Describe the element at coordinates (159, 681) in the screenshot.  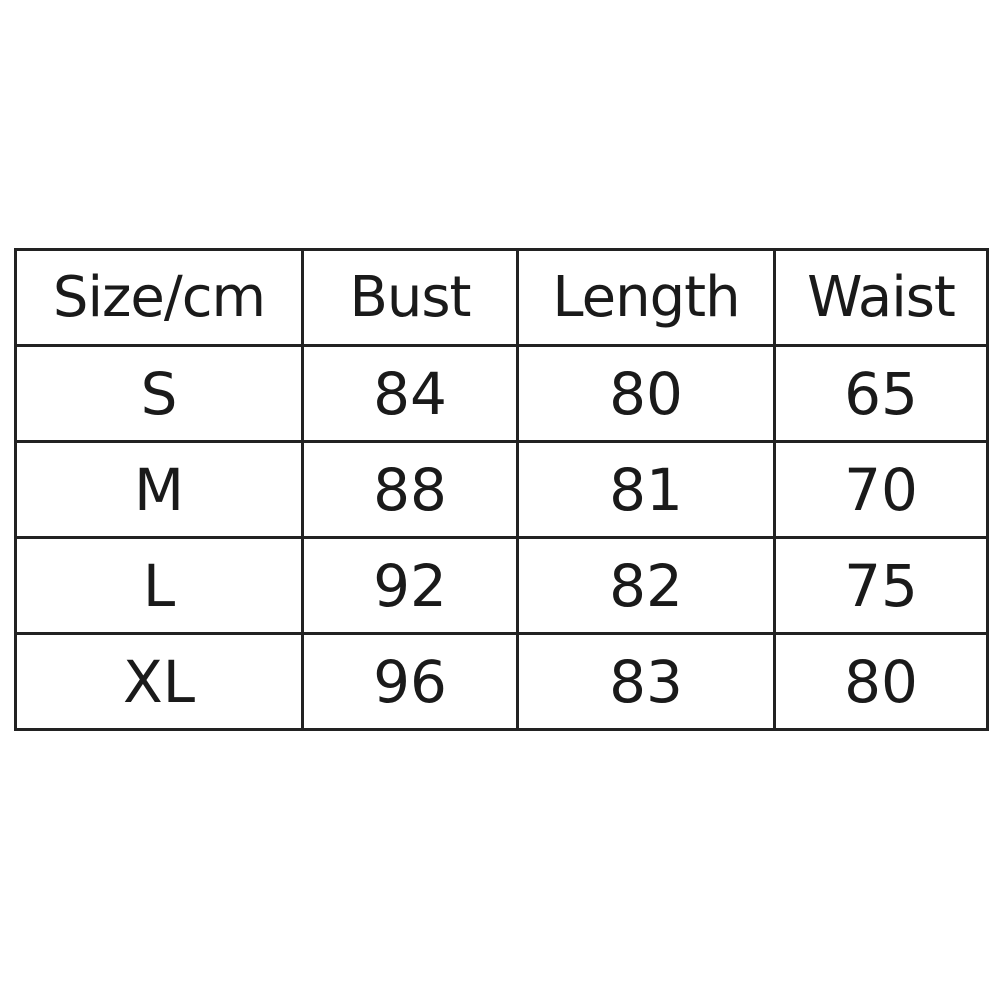
I see `cell-size: XL` at that location.